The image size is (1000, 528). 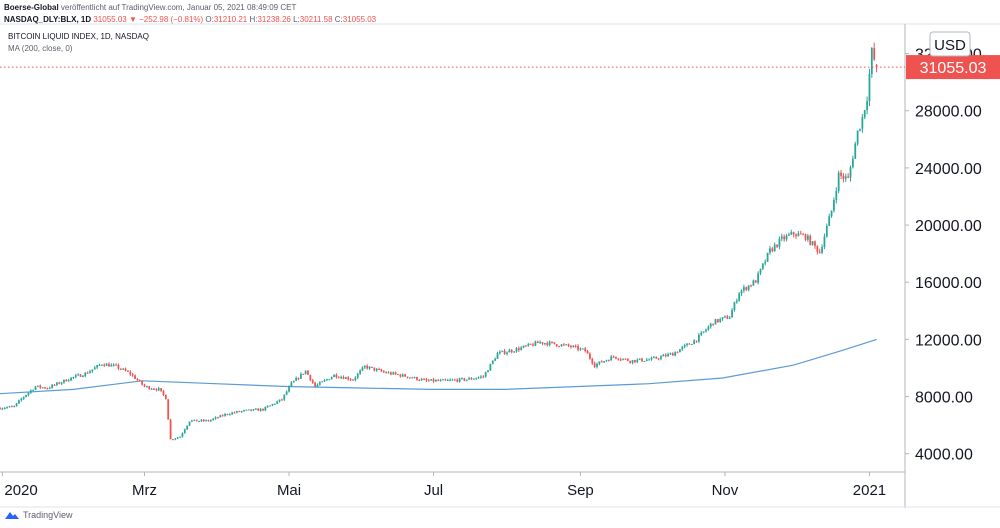 What do you see at coordinates (48, 19) in the screenshot?
I see `symbol-label: NASDAQ_DLY:BLX, 1D` at bounding box center [48, 19].